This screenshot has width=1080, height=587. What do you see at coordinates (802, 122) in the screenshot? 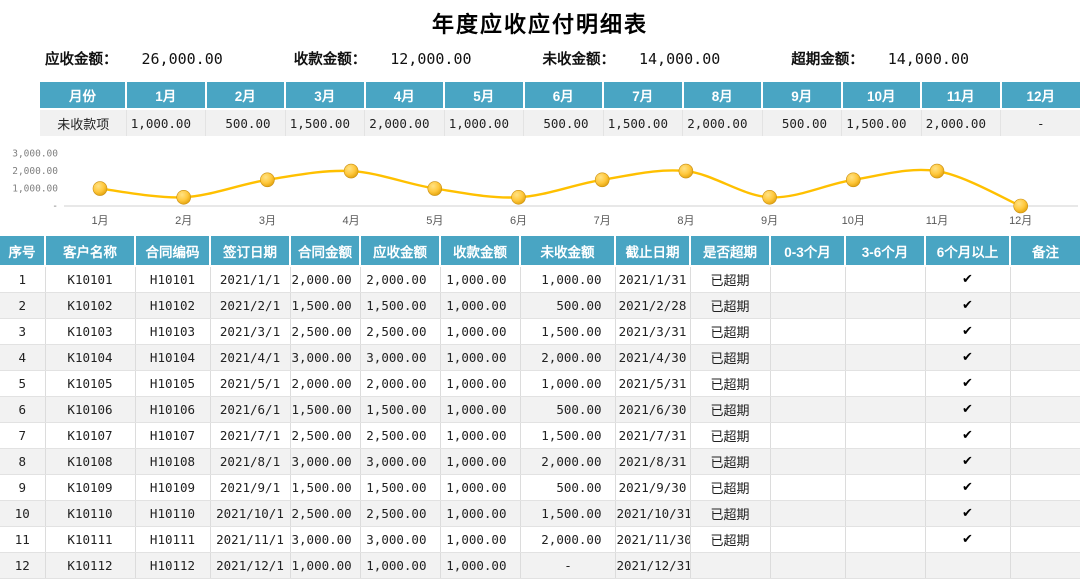
I see `unpaid-month-value: 500.00` at bounding box center [802, 122].